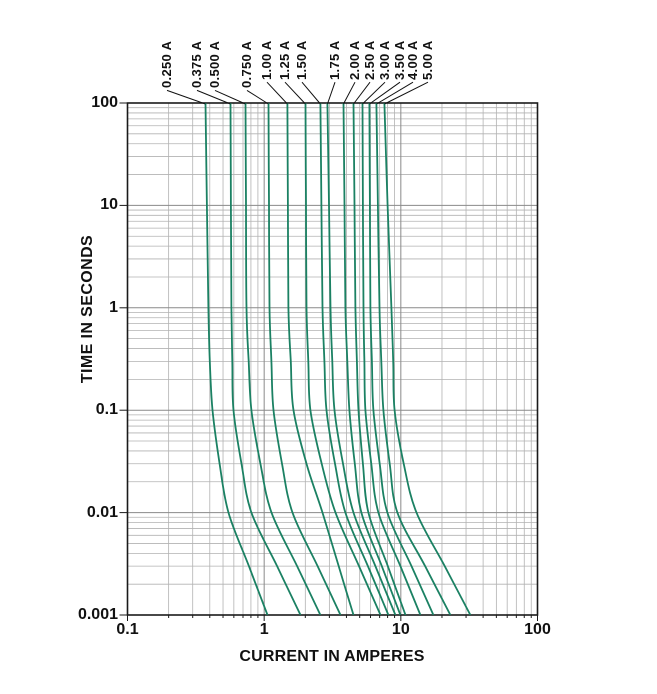  Describe the element at coordinates (102, 512) in the screenshot. I see `y-tick-label-0.01: 0.01` at that location.